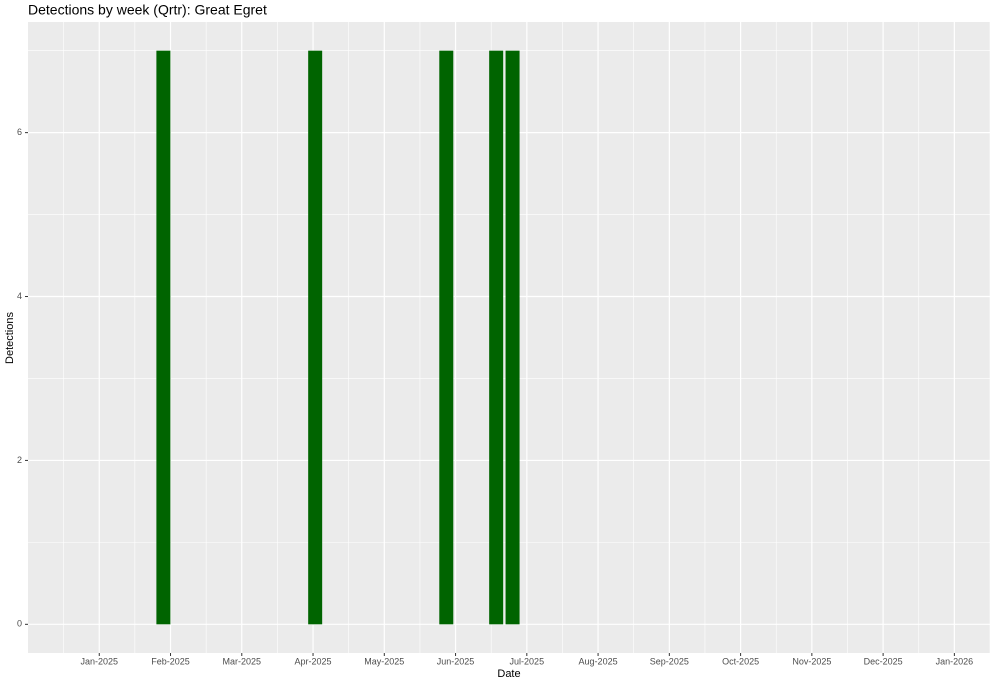 Image resolution: width=1000 pixels, height=685 pixels. What do you see at coordinates (955, 661) in the screenshot?
I see `x-tick-label: Jan-2026` at bounding box center [955, 661].